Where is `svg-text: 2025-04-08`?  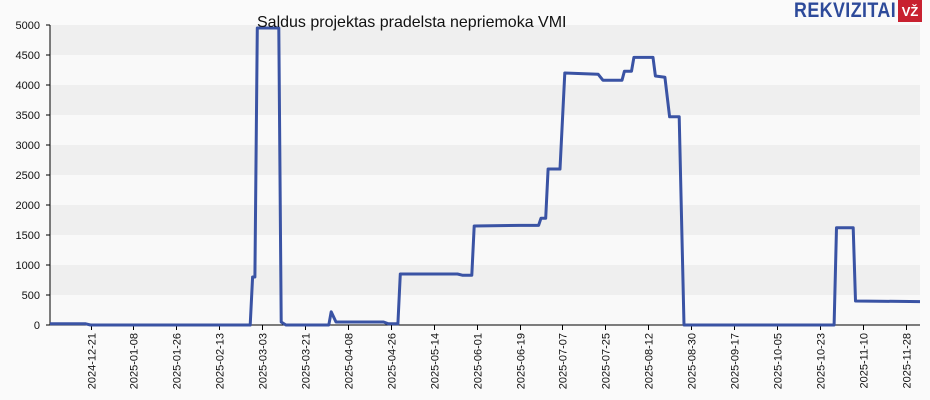 svg-text: 2025-04-08 is located at coordinates (350, 361).